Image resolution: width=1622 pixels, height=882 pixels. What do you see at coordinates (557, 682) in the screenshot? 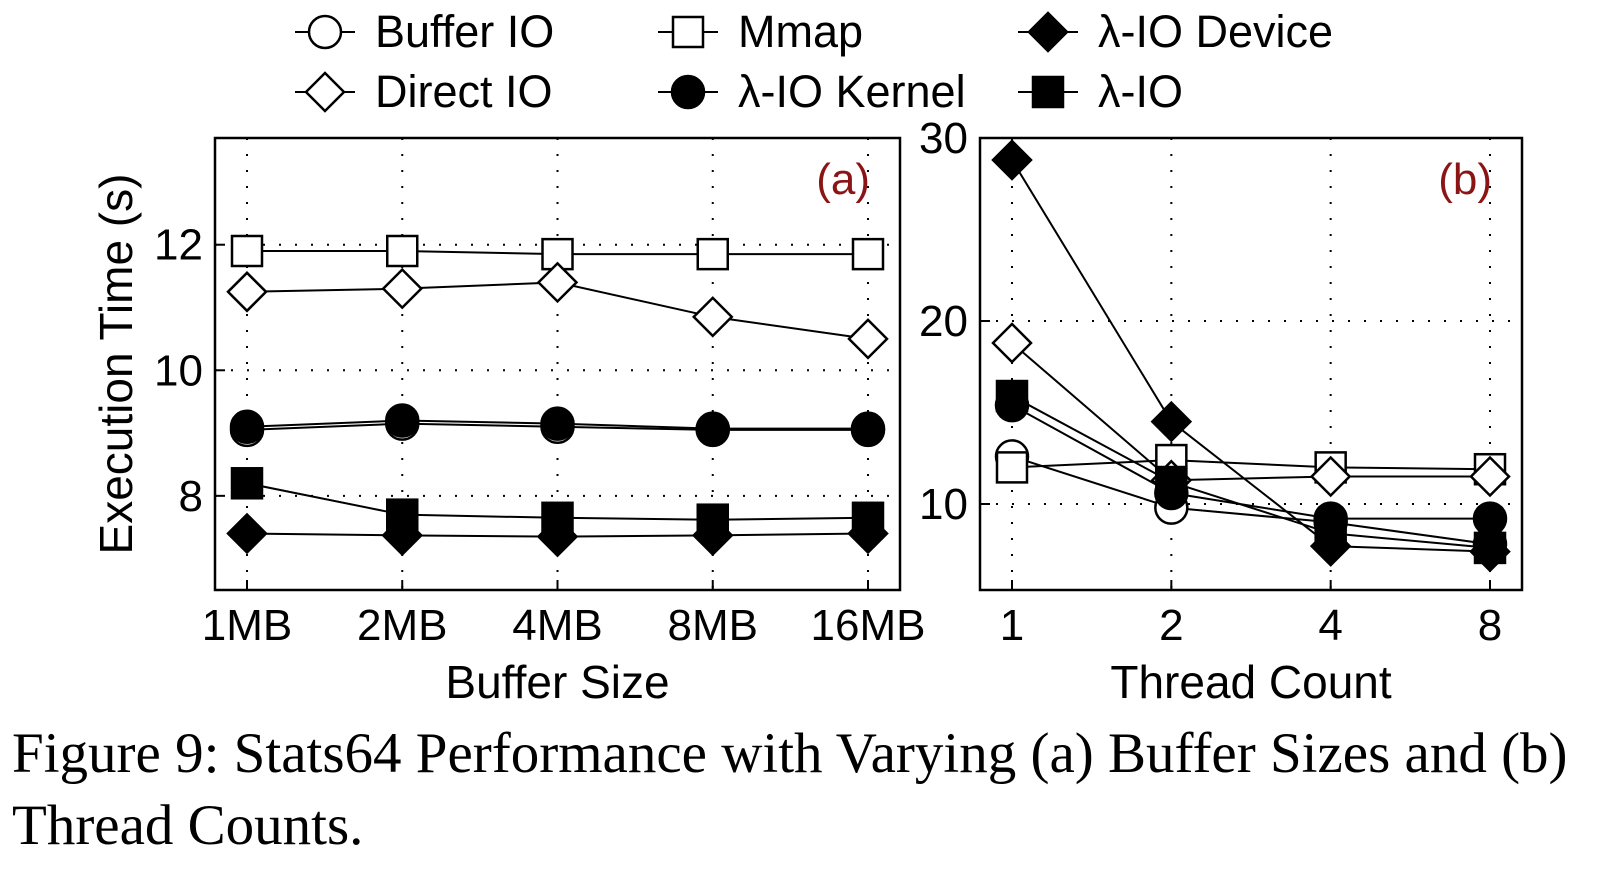
I see `x-axis-title: Buffer Size` at bounding box center [557, 682].